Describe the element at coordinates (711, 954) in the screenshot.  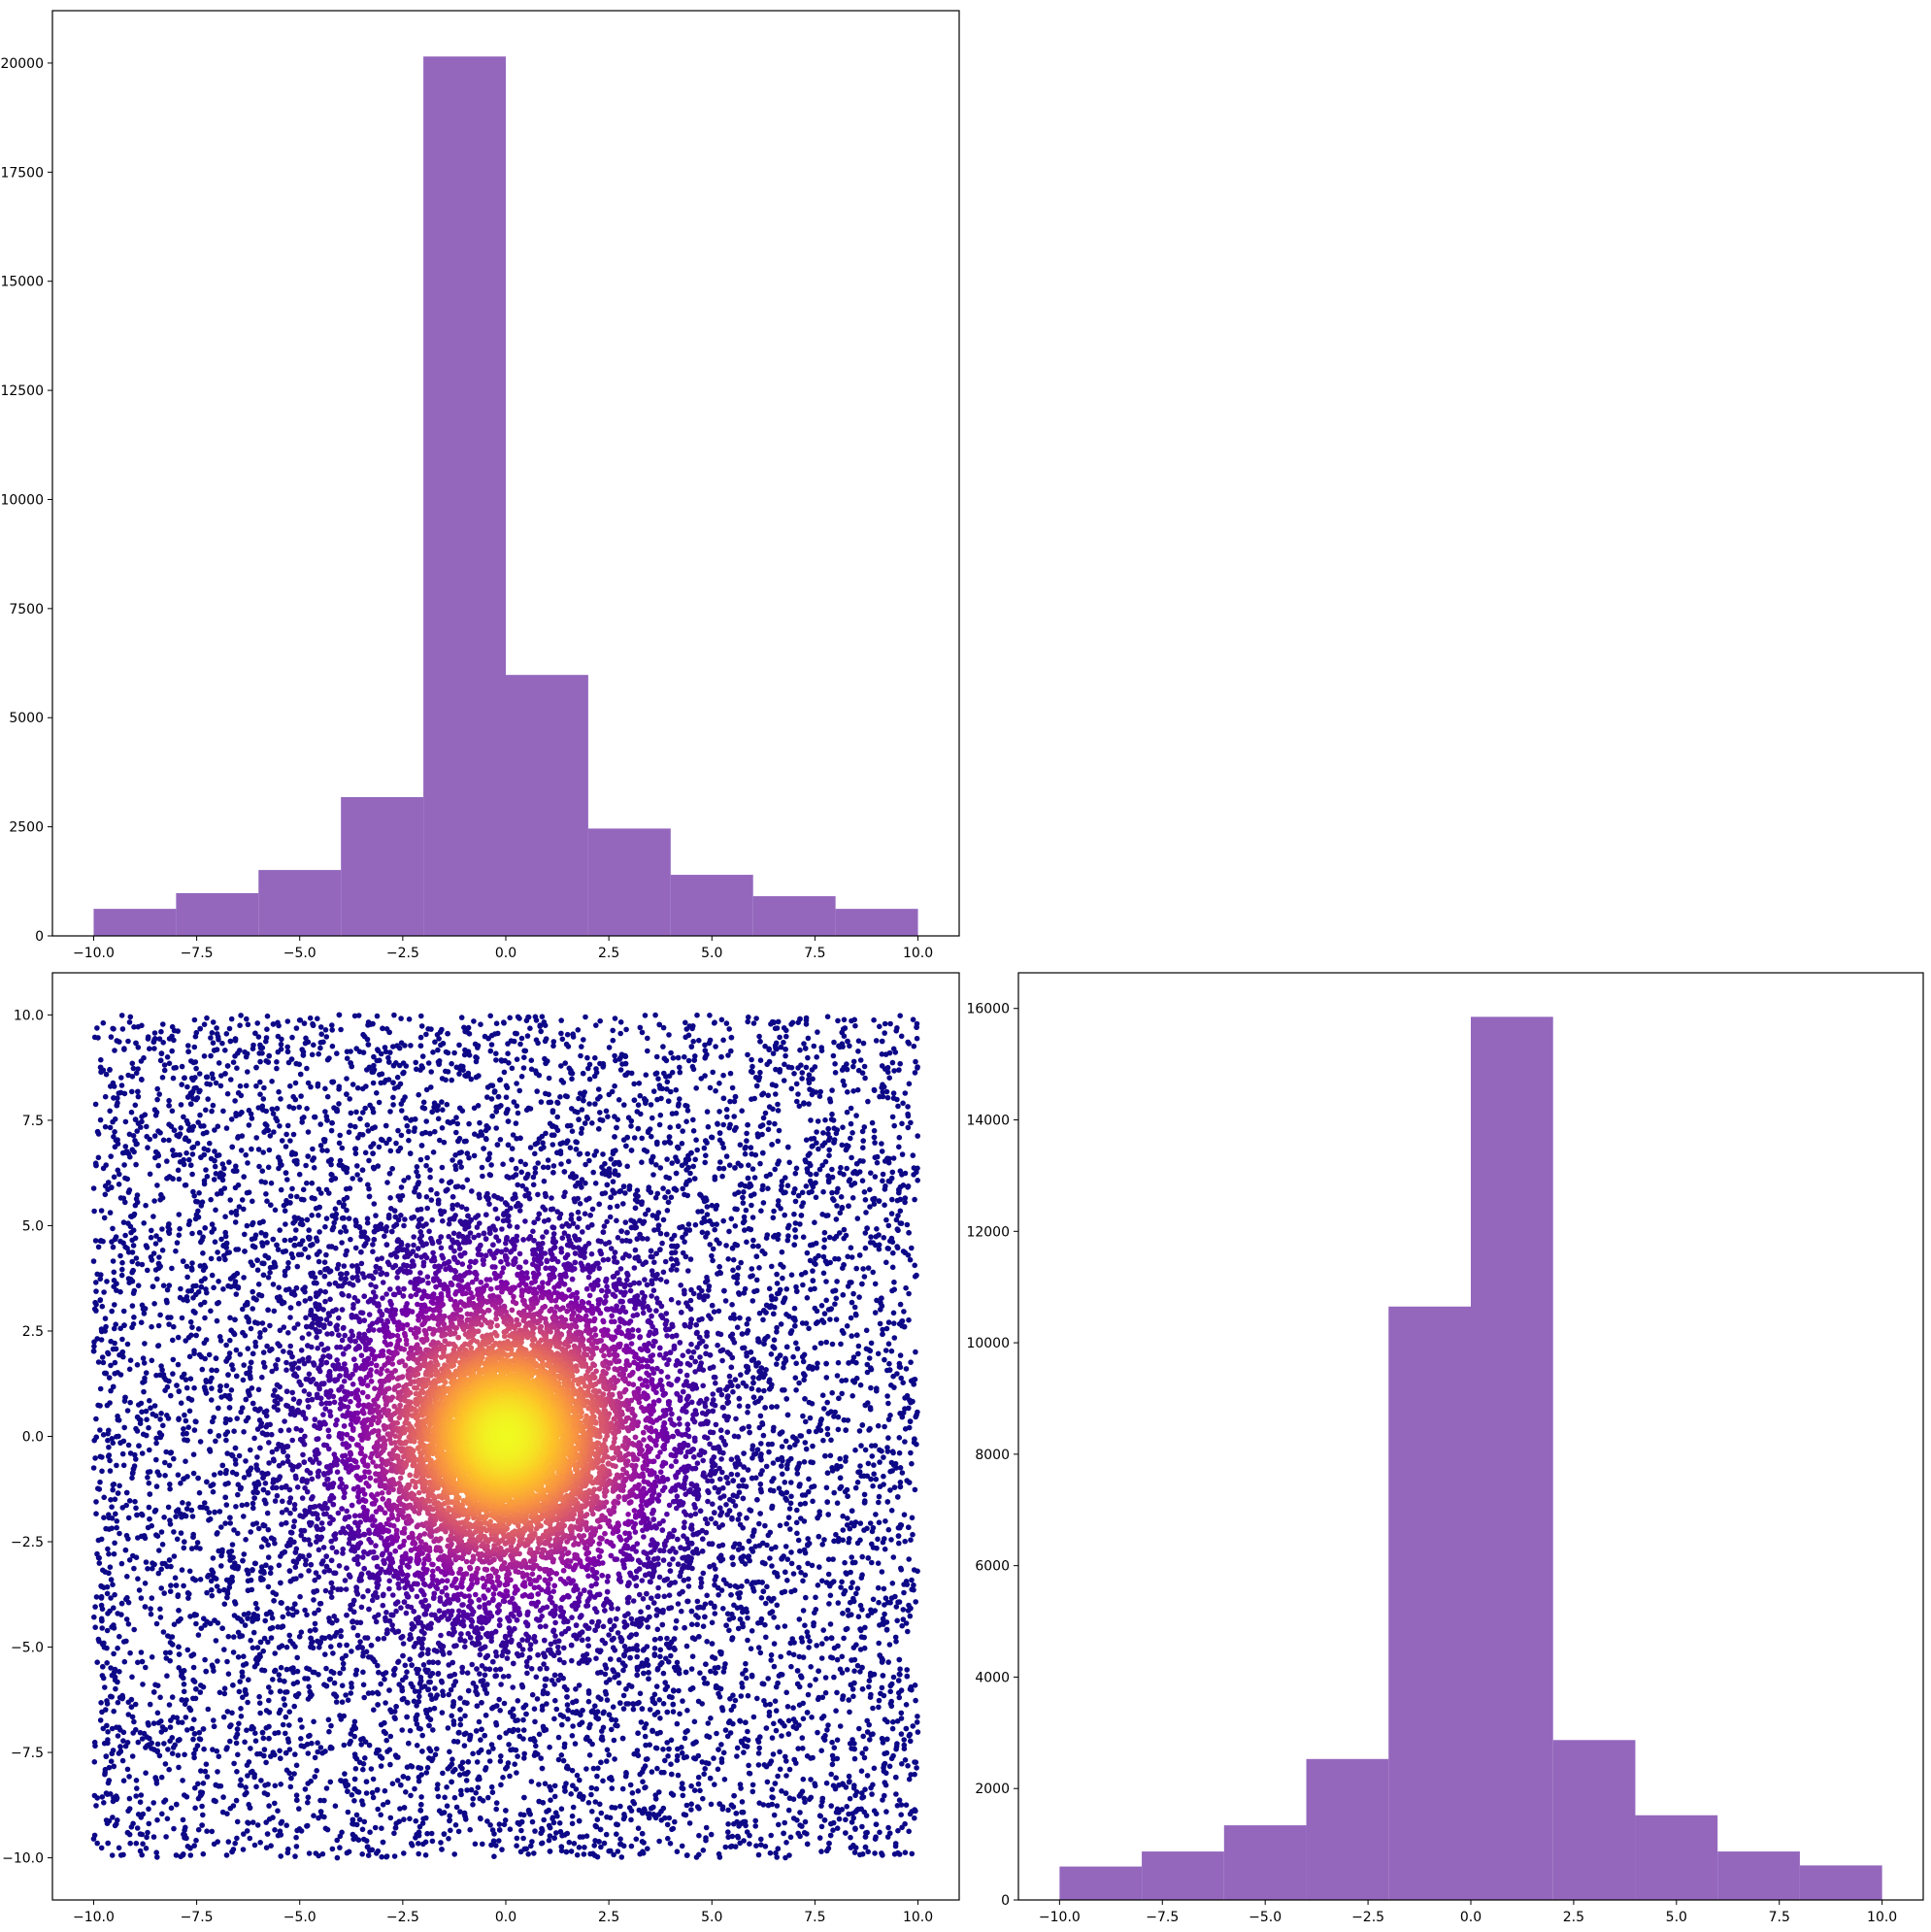
I see `histogram-x-xtick-label: 5.0` at that location.